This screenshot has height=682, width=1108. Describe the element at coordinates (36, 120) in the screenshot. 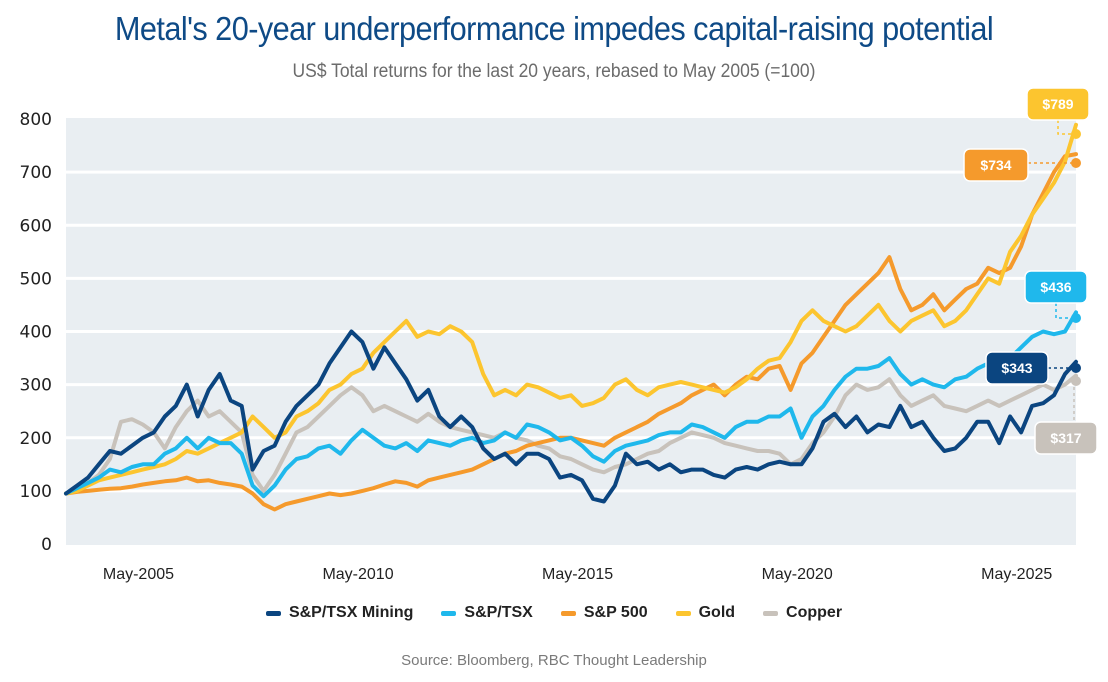

I see `y-tick-label: 800` at that location.